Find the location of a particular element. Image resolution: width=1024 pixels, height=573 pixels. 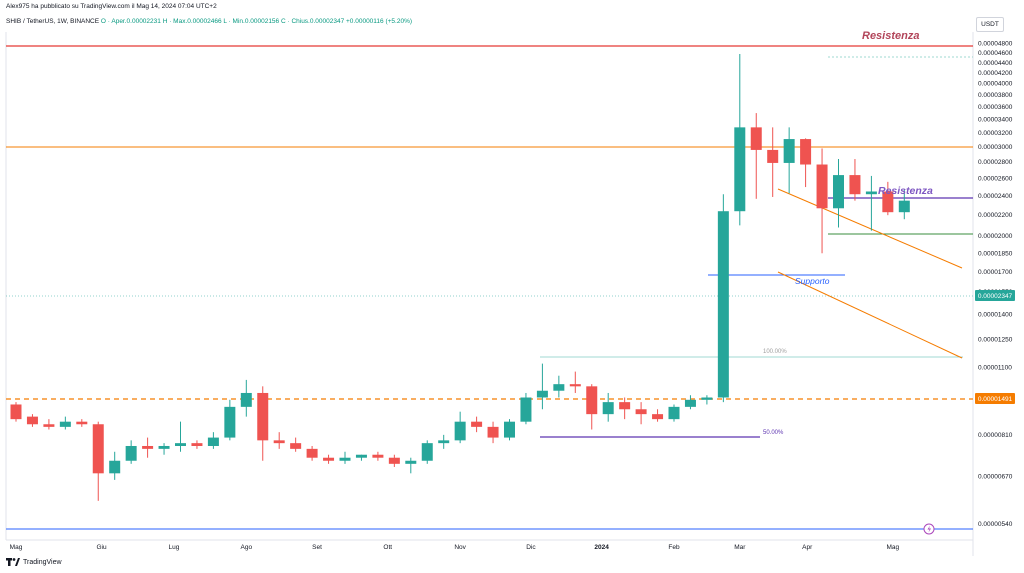

fib-100-label: 100.00% is located at coordinates (775, 352).